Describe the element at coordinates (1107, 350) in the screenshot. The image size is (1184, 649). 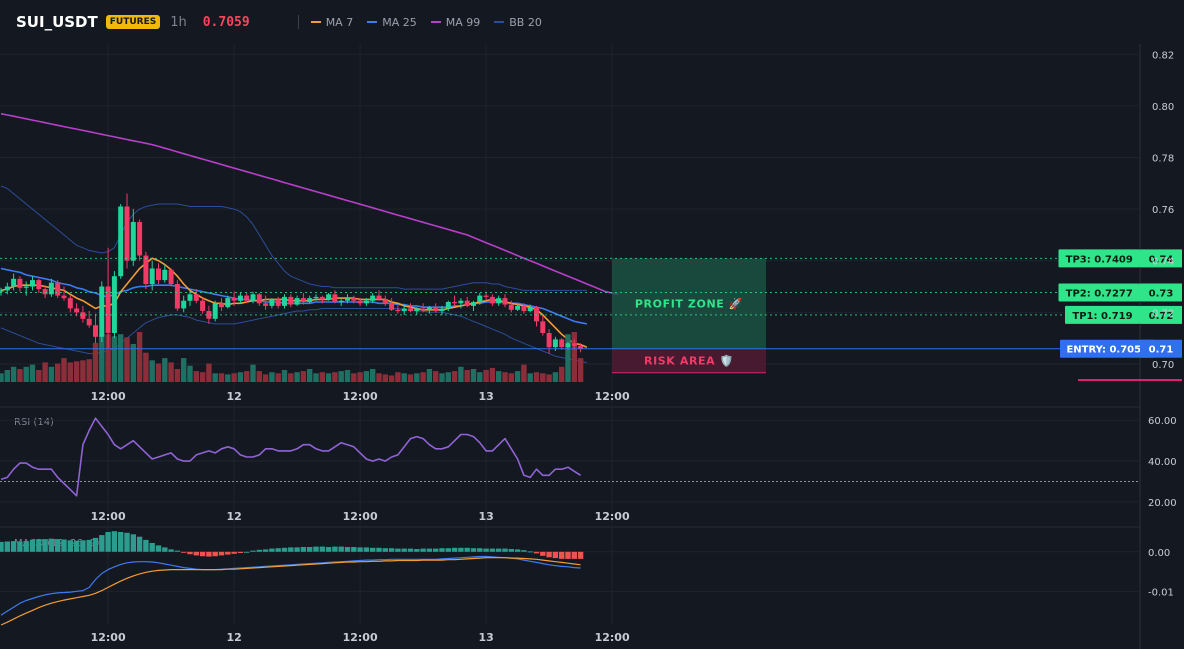
I see `level-tag-text: ENTRY: 0.7059` at that location.